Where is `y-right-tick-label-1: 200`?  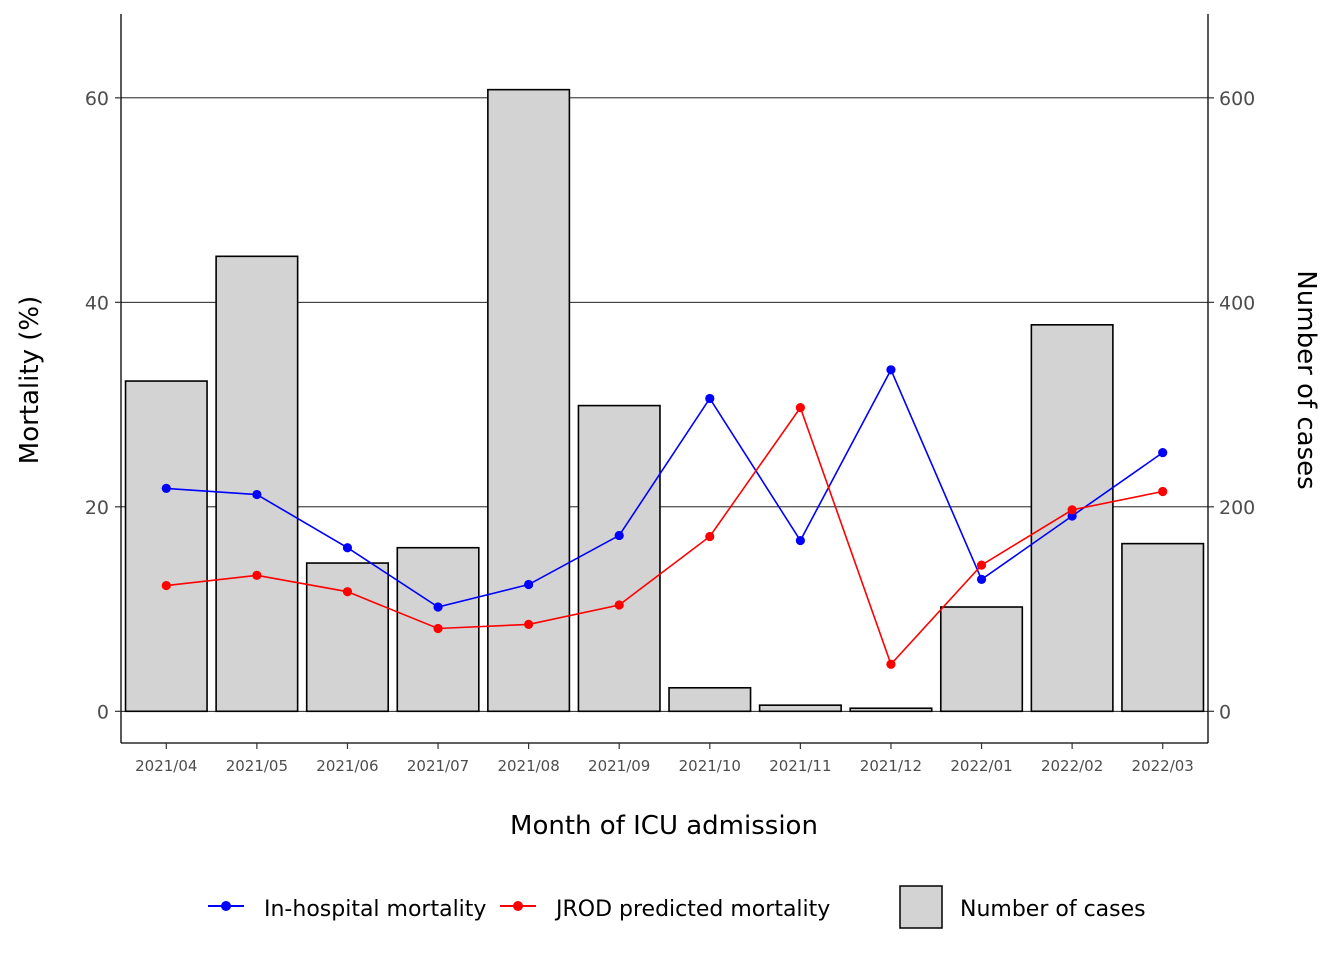 y-right-tick-label-1: 200 is located at coordinates (1237, 508).